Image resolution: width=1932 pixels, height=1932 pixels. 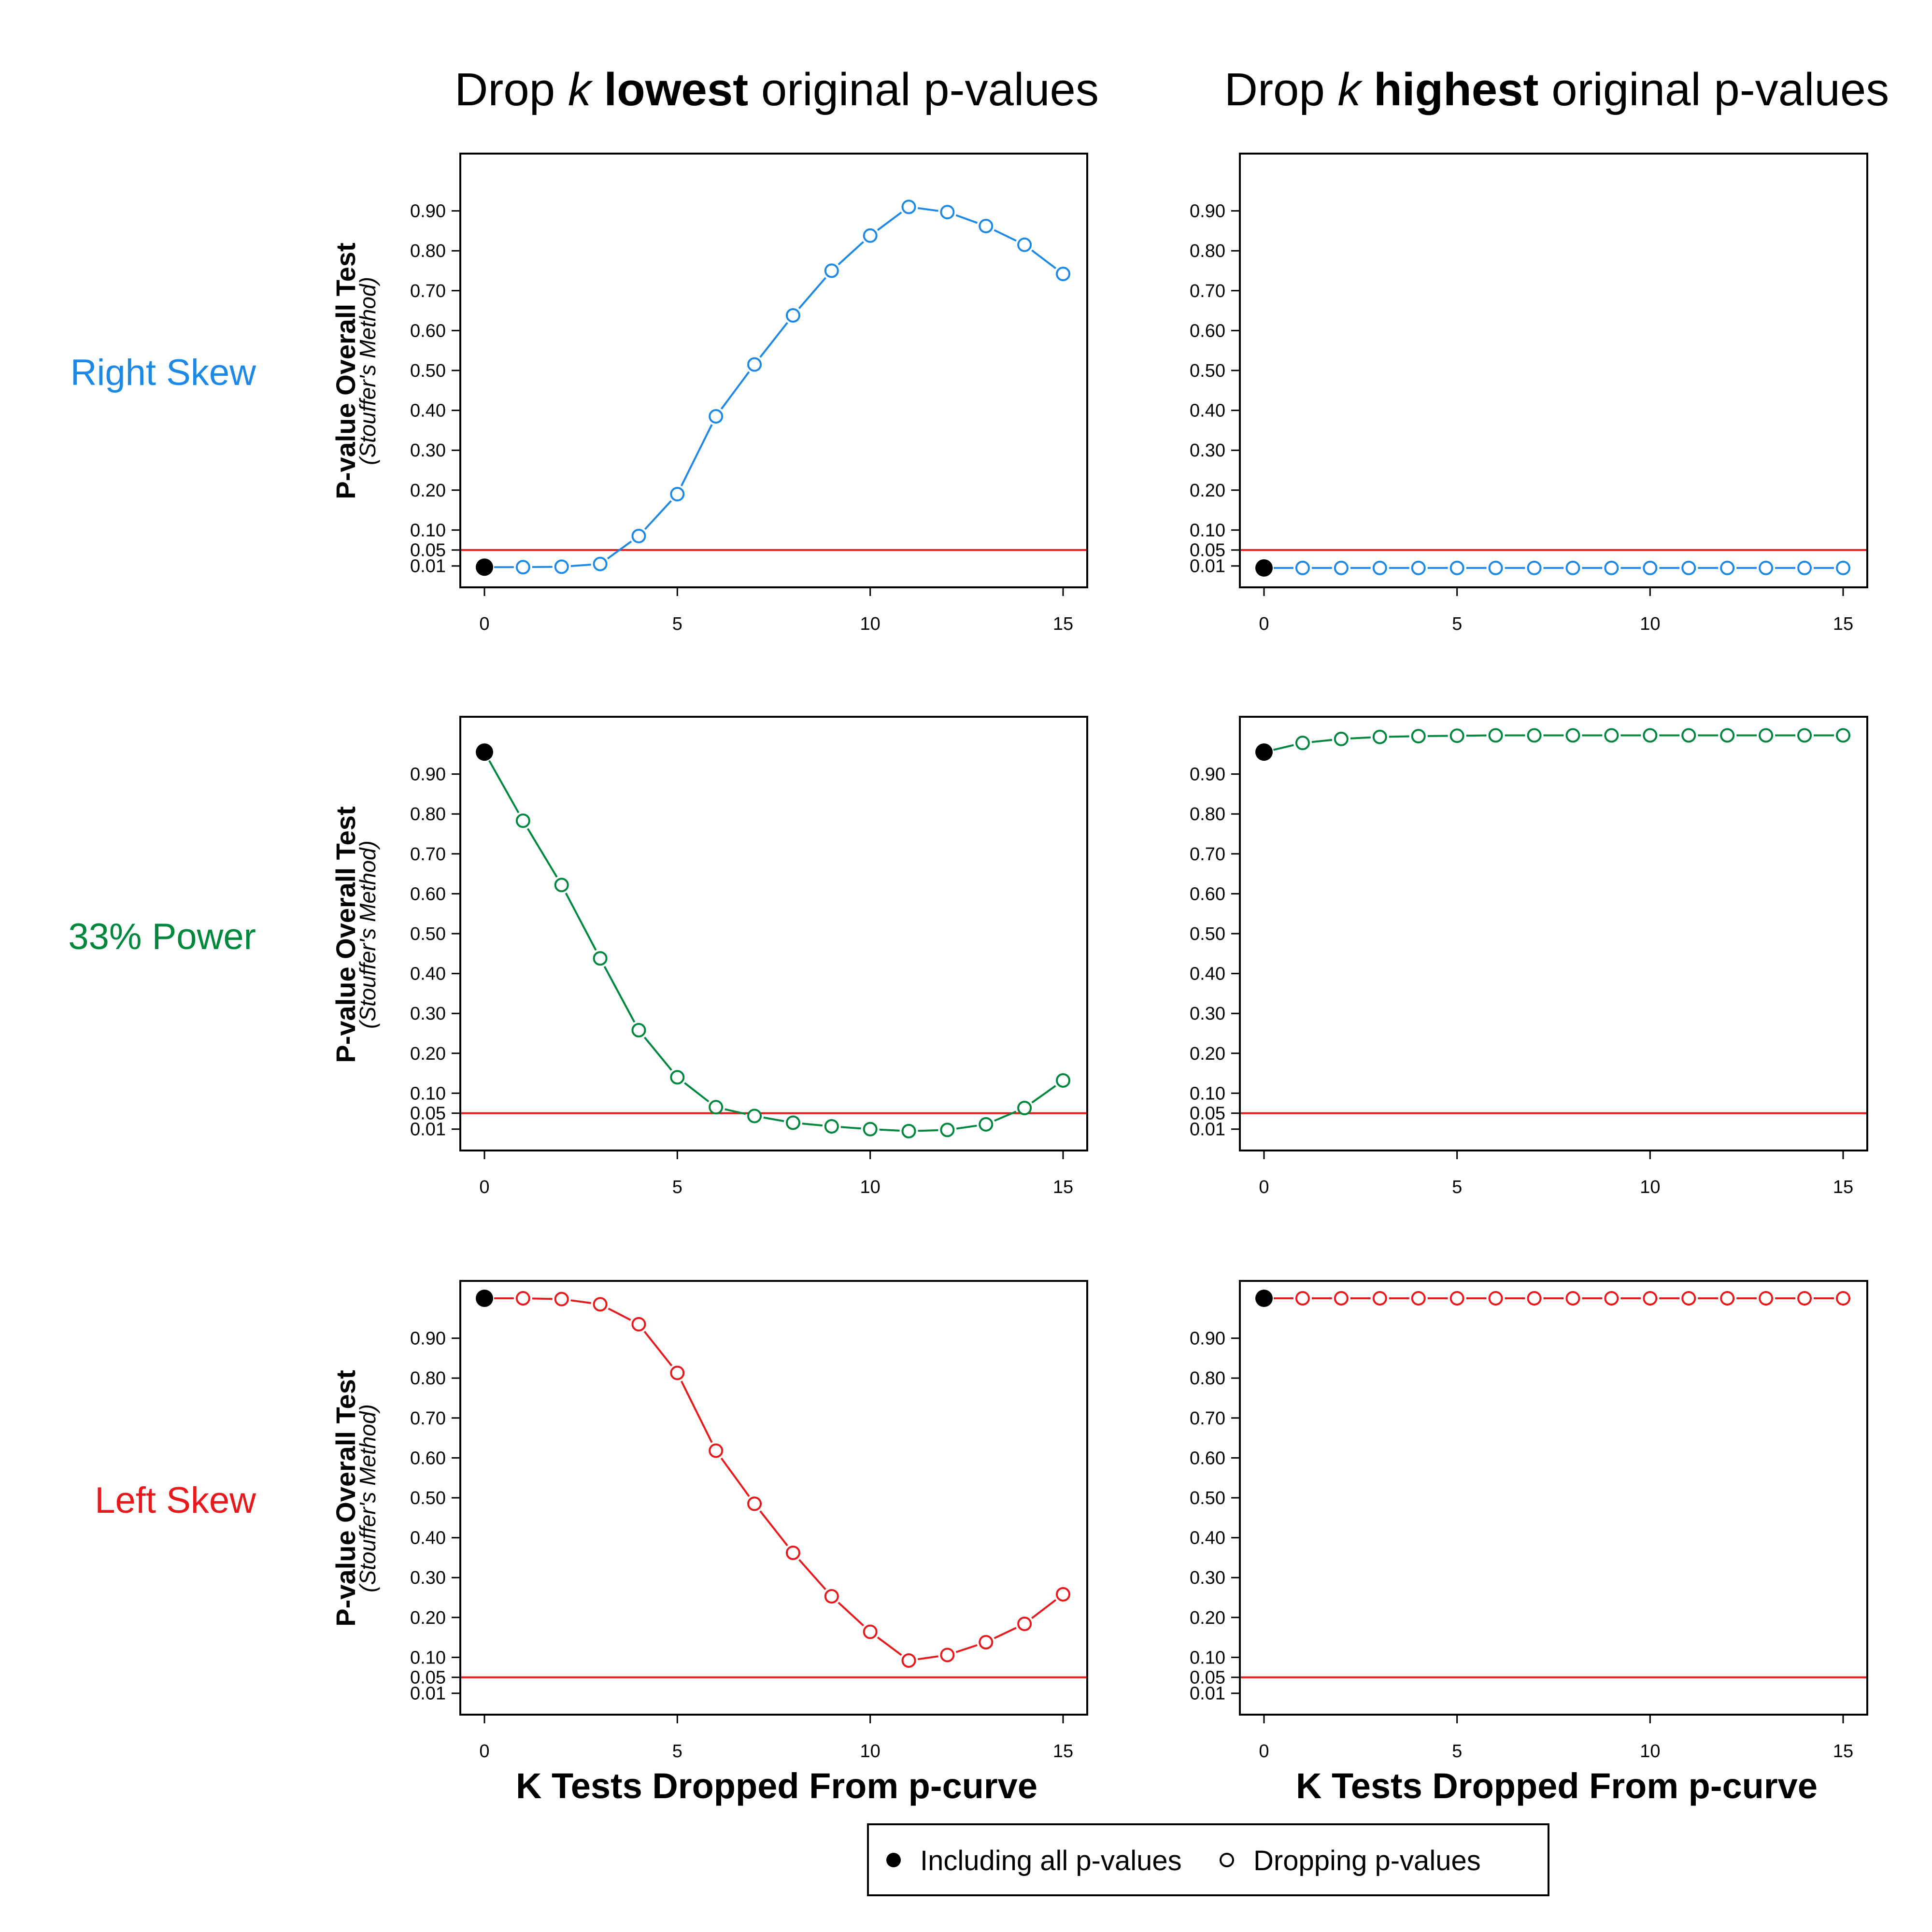 What do you see at coordinates (428, 1694) in the screenshot?
I see `y-tick-label: 0.01` at bounding box center [428, 1694].